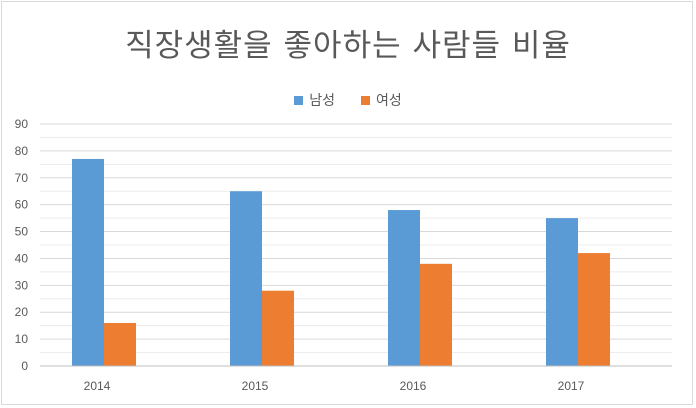 The height and width of the screenshot is (408, 696). What do you see at coordinates (436, 314) in the screenshot?
I see `bar-female-2016` at bounding box center [436, 314].